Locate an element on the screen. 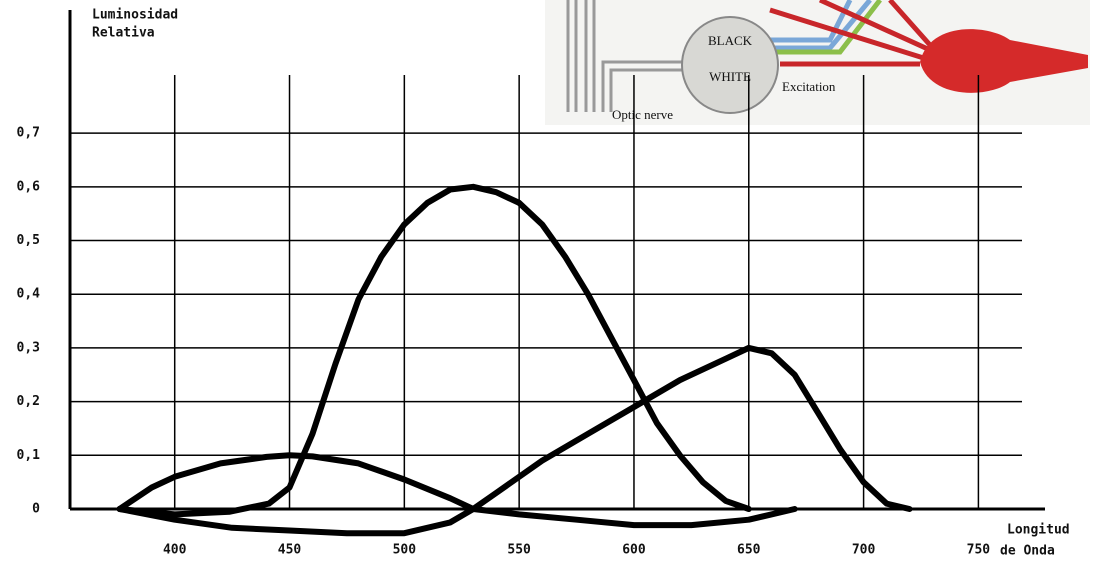  red-link is located at coordinates (850, 33).